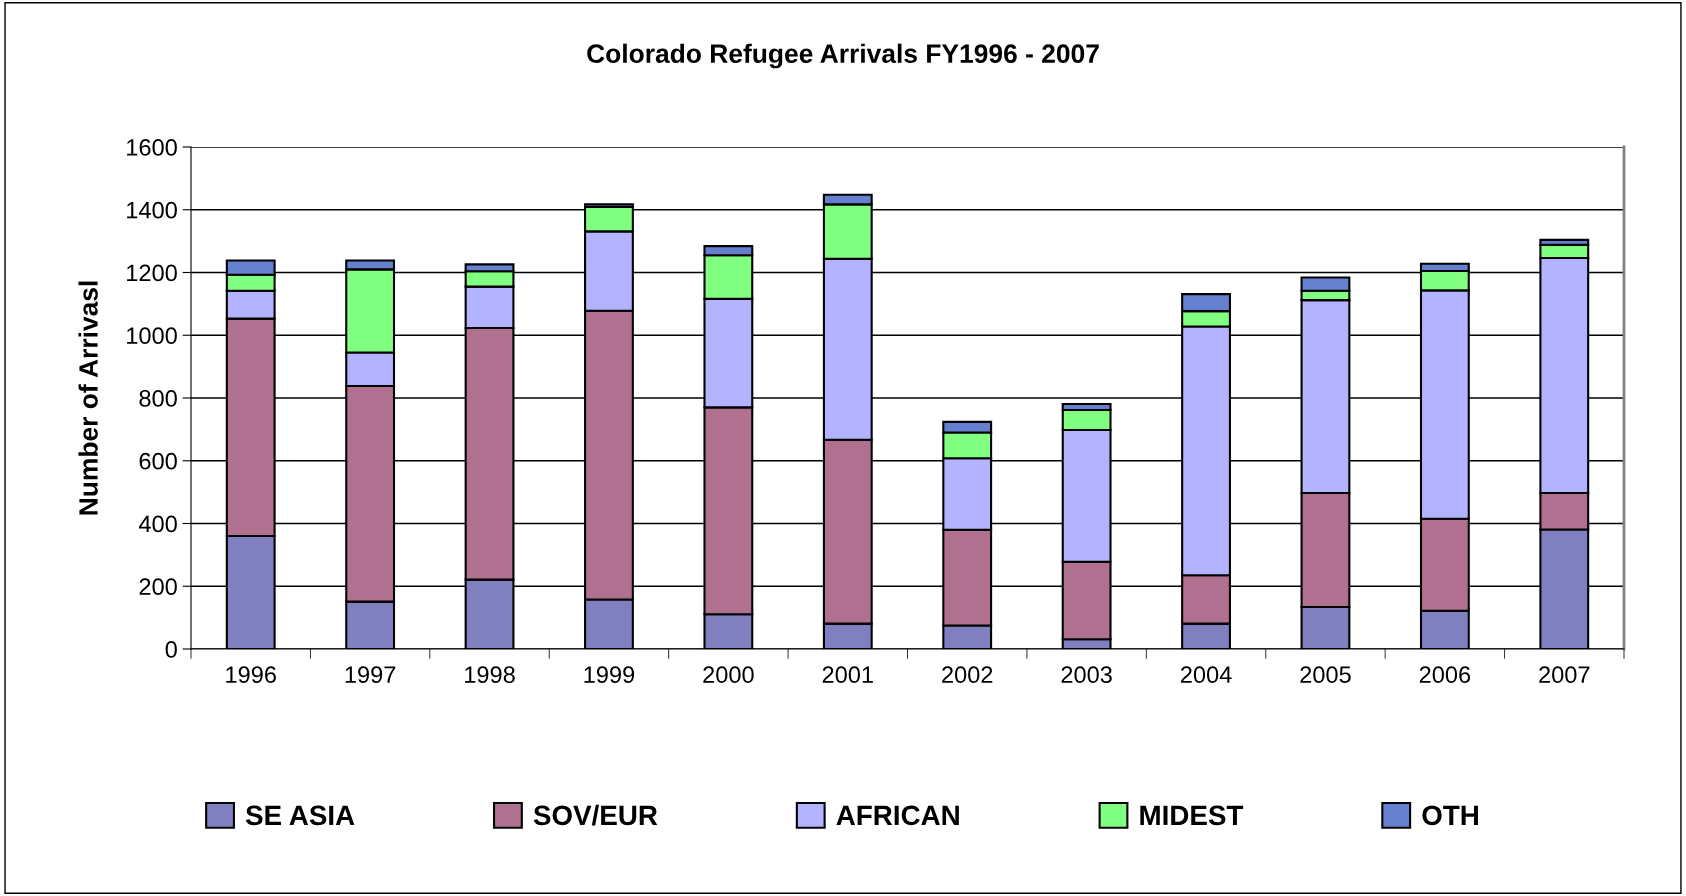 This screenshot has width=1686, height=896. Describe the element at coordinates (490, 675) in the screenshot. I see `x-tick-label: 1998` at that location.